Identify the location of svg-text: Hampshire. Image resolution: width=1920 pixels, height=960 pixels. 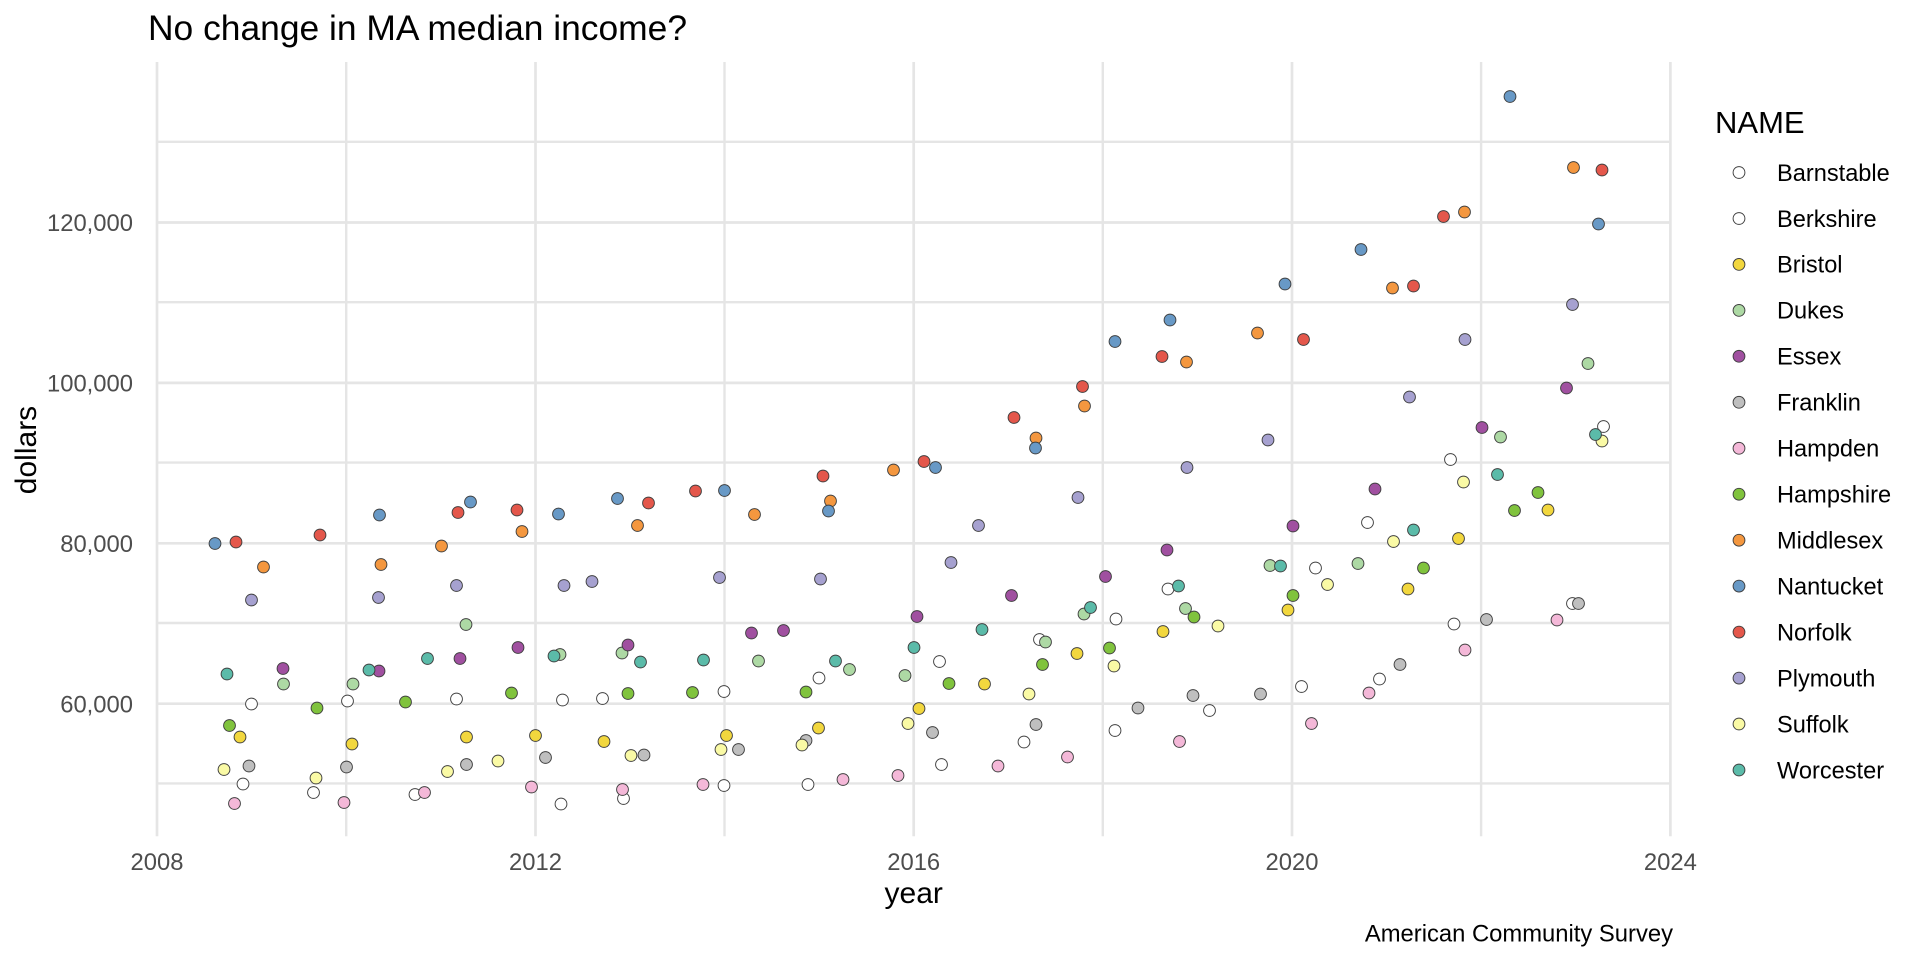
(1834, 496).